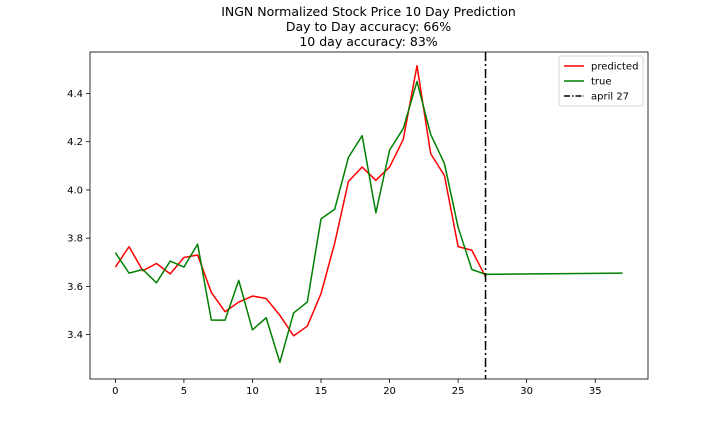 The width and height of the screenshot is (720, 432). I want to click on y-axis: 3.4 3.6 3.8 4.0 4.2 4.4, so click(78, 215).